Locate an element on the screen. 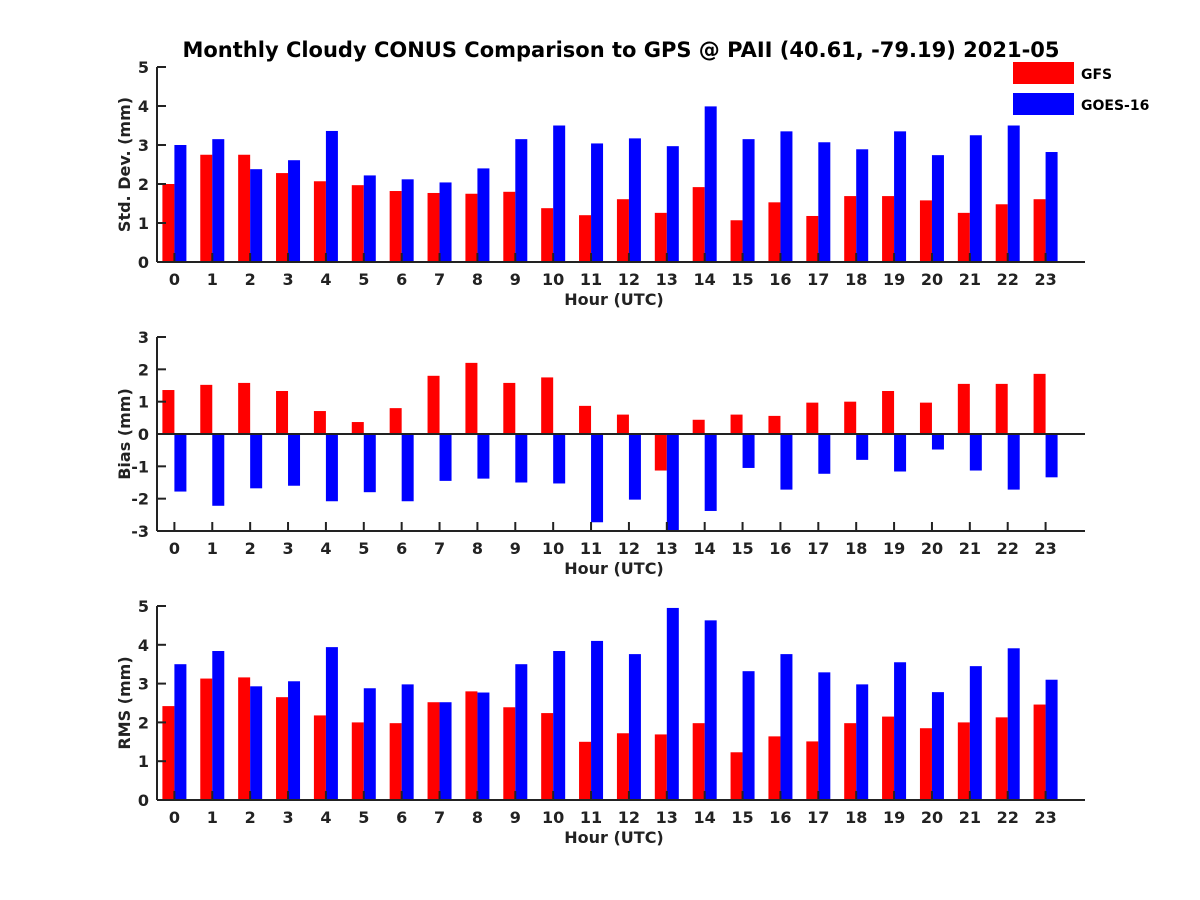  y-tick-label: -1 is located at coordinates (140, 466).